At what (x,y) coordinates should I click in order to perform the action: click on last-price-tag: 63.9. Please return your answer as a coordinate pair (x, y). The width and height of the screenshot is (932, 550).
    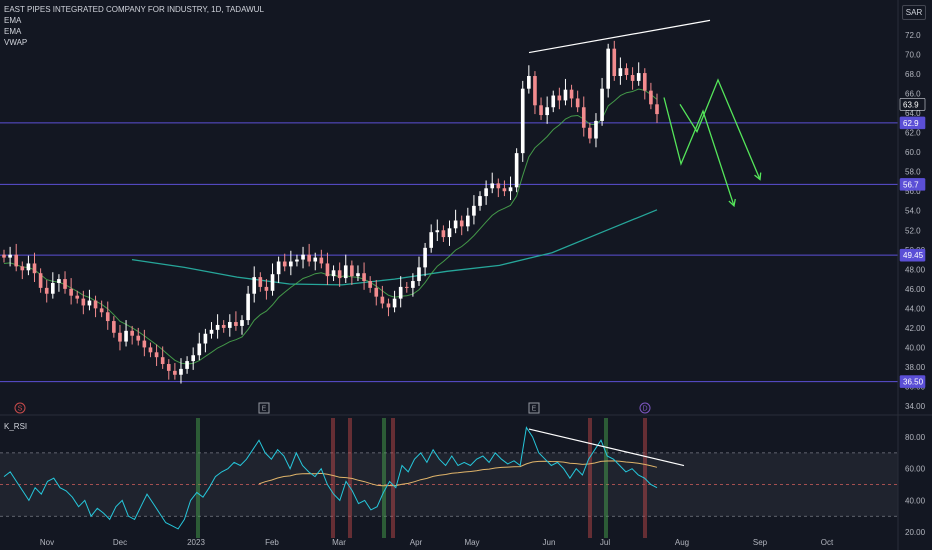
    Looking at the image, I should click on (911, 104).